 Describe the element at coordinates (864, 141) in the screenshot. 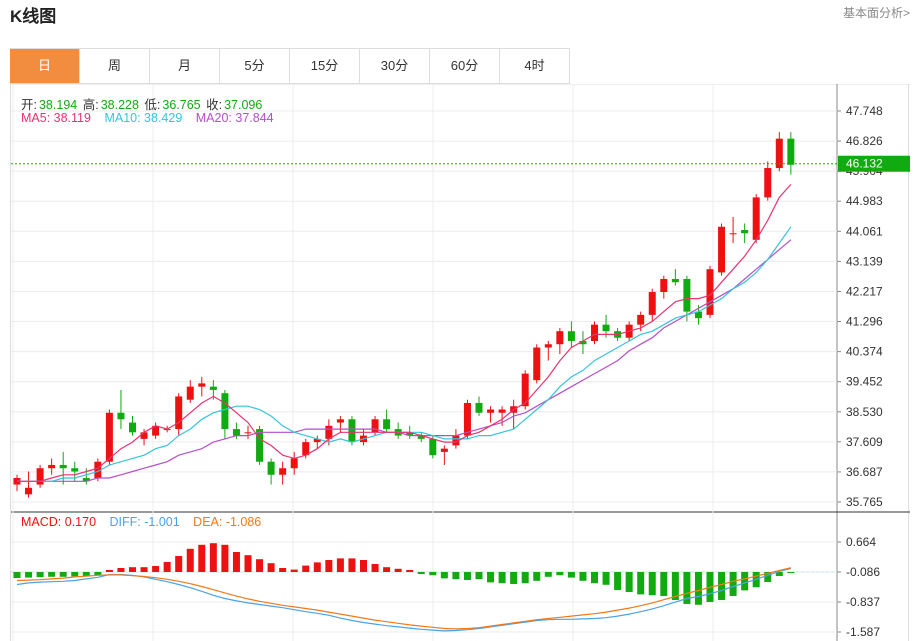

I see `y-tick-label-1: 46.826` at that location.